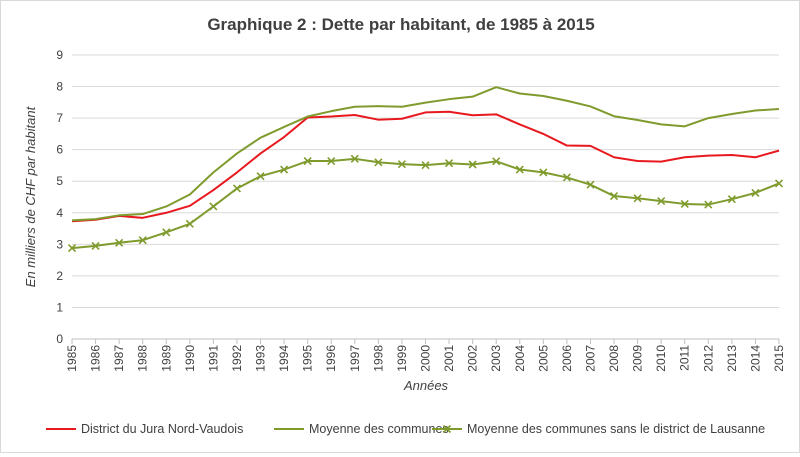  Describe the element at coordinates (59, 276) in the screenshot. I see `y-tick-label: 2` at that location.